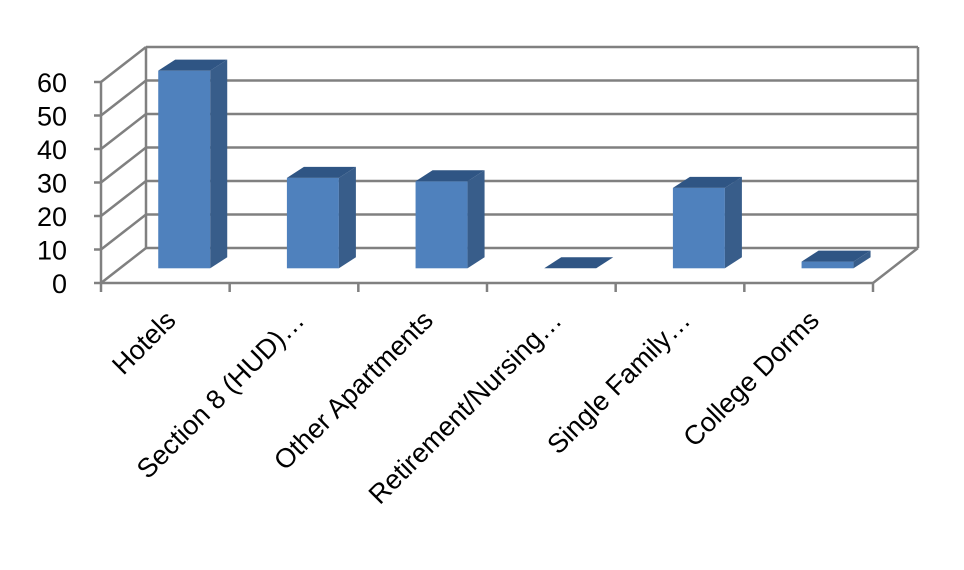 The image size is (964, 570). Describe the element at coordinates (895, 265) in the screenshot. I see `floor-right-edge` at that location.